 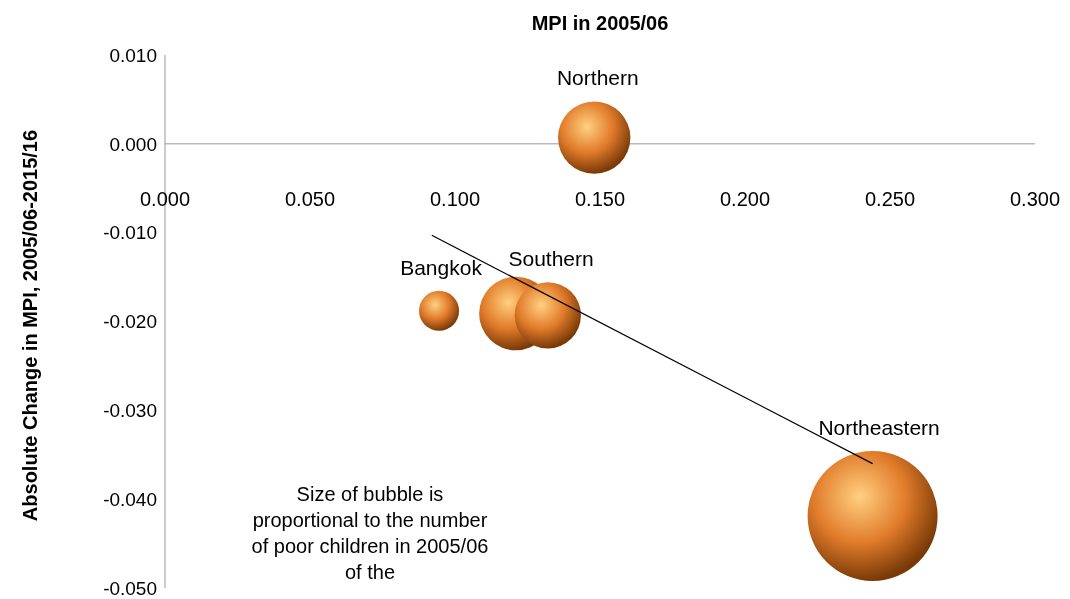 I want to click on x-axis-title: MPI in 2005/06, so click(x=600, y=23).